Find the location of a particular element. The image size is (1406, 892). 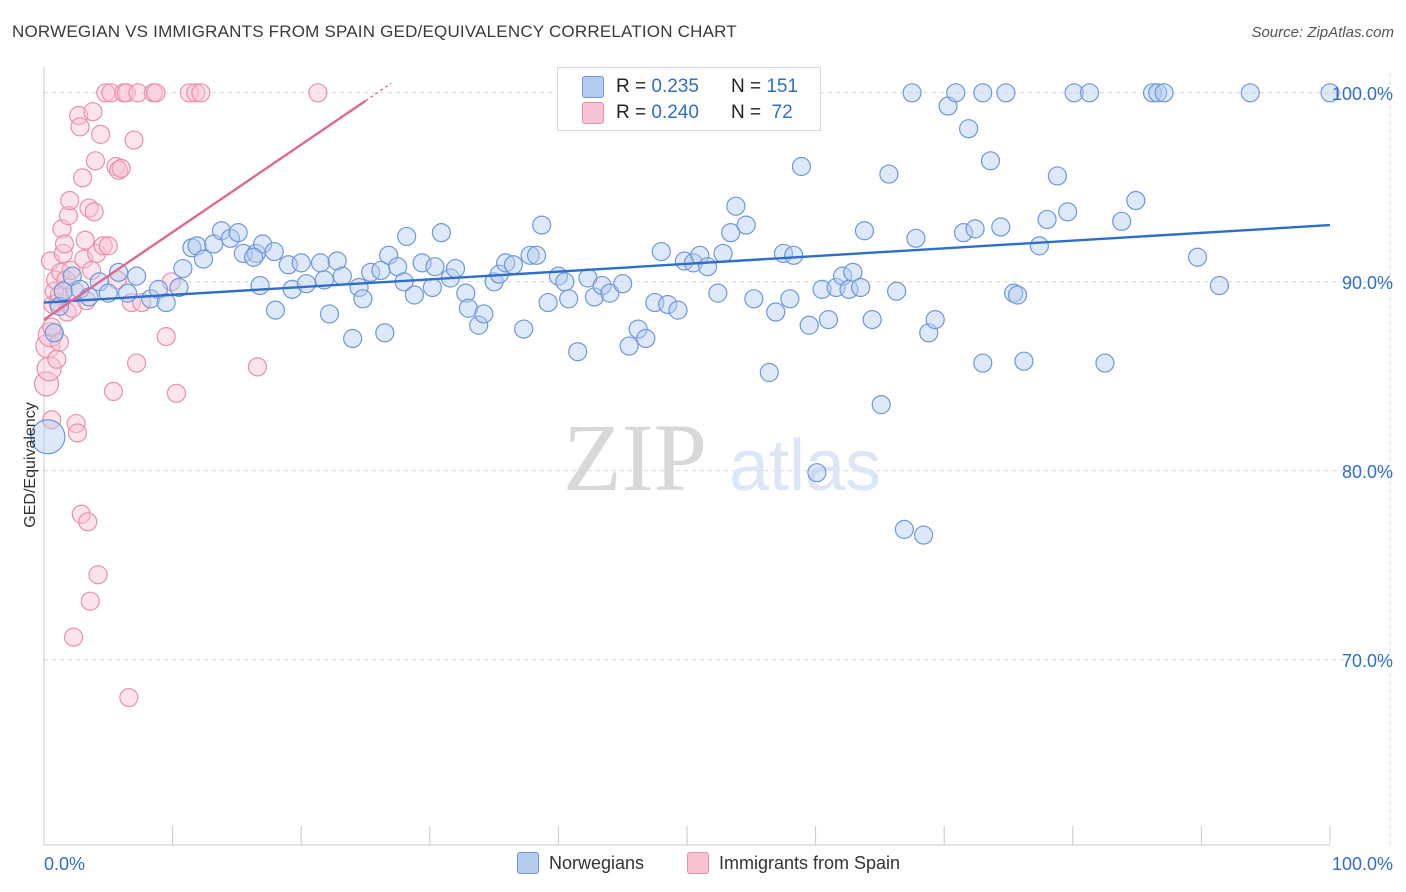

legend-row-spain: R = 0.240 N = 72 is located at coordinates (687, 113).